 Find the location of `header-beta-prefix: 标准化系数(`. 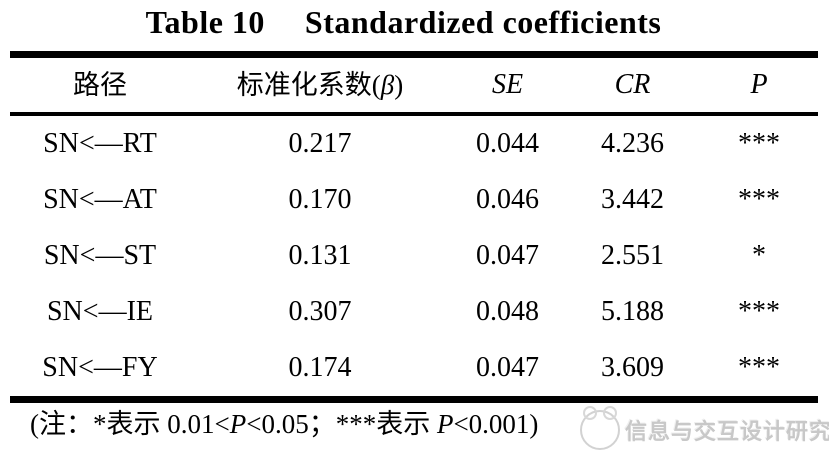

header-beta-prefix: 标准化系数( is located at coordinates (308, 84).